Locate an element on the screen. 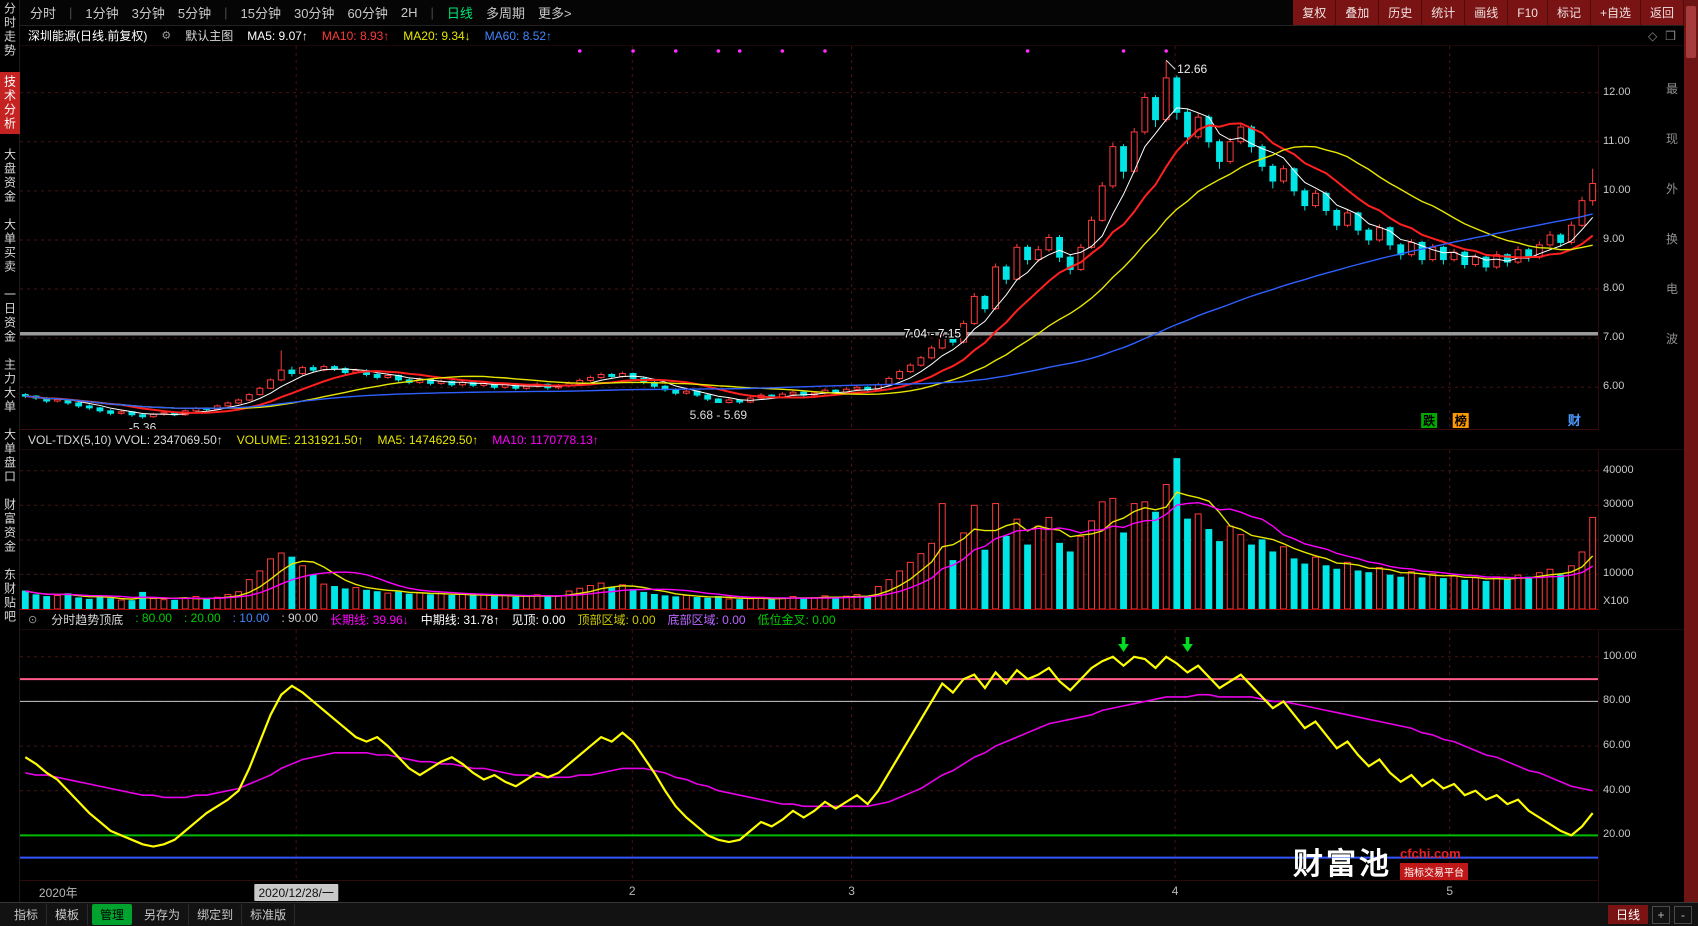  sidebar-item-大单盘口: 大单盘口 is located at coordinates (9, 456).